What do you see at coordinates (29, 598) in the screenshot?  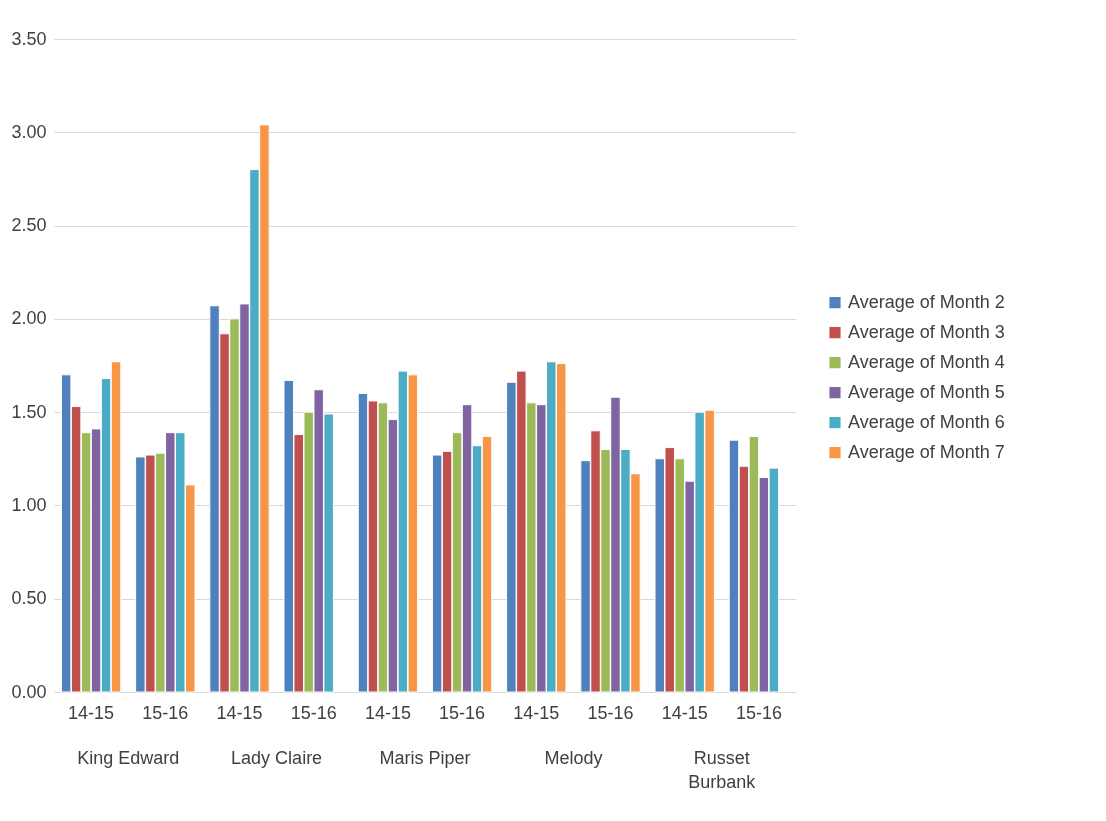 I see `y-tick-label: 0.50` at bounding box center [29, 598].